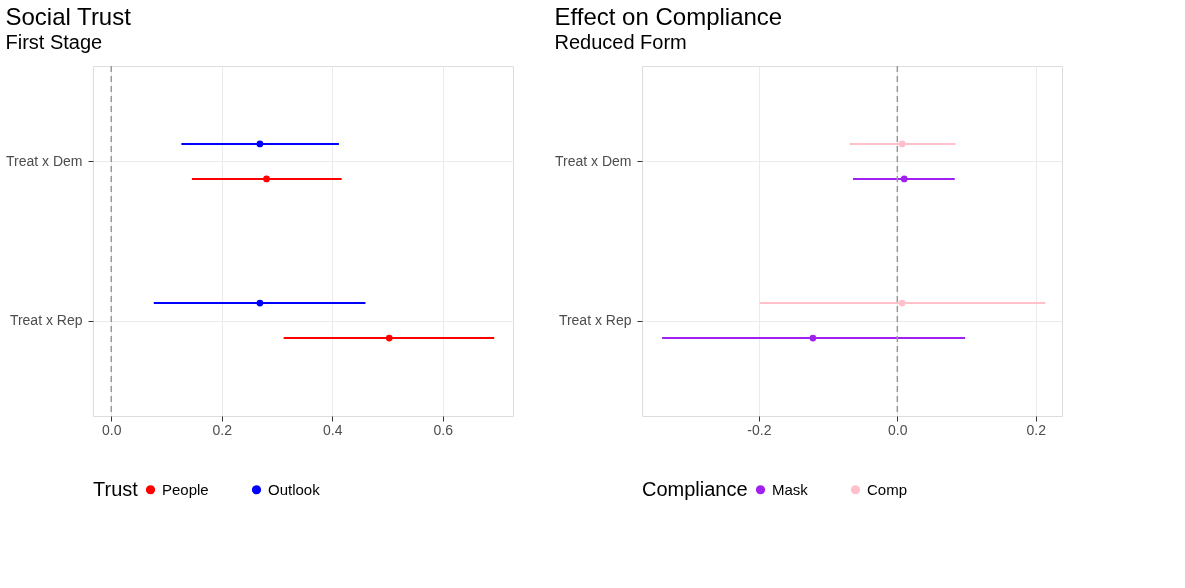 The height and width of the screenshot is (588, 1185). Describe the element at coordinates (443, 429) in the screenshot. I see `x-tick-label: 0.6` at that location.